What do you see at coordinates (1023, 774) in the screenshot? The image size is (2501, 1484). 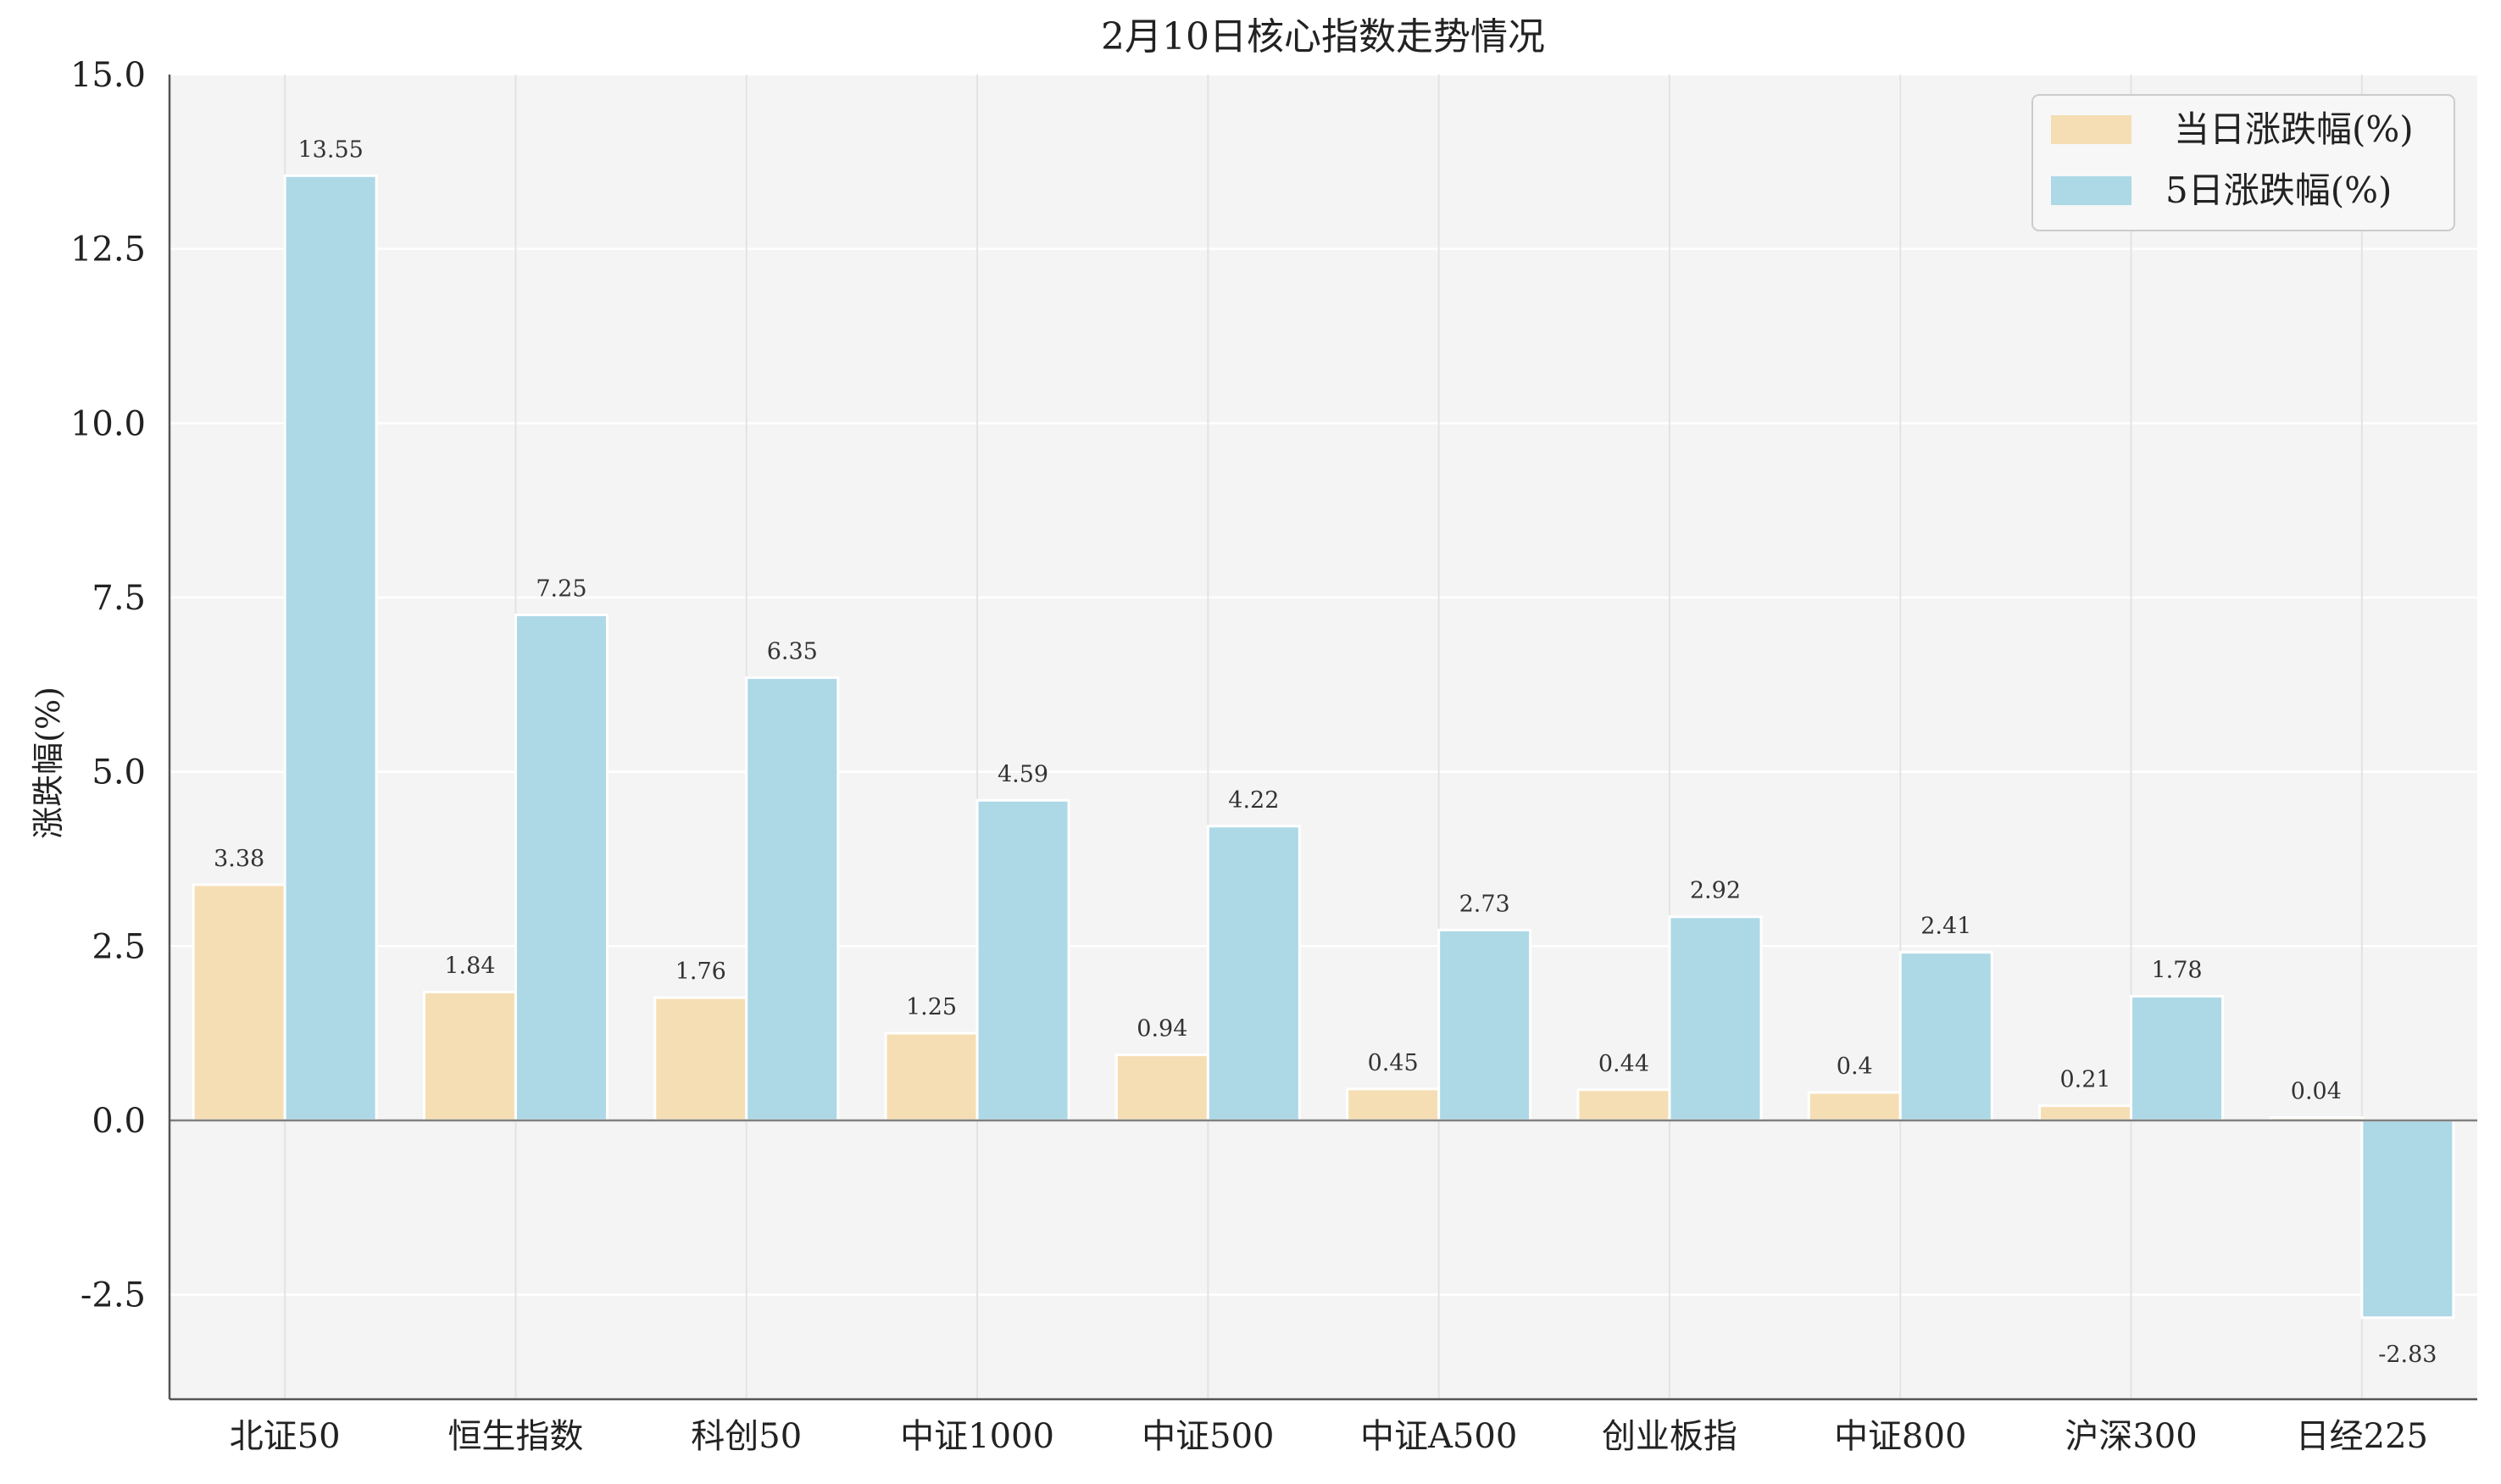 I see `data-label-5day-3: 4.59` at bounding box center [1023, 774].